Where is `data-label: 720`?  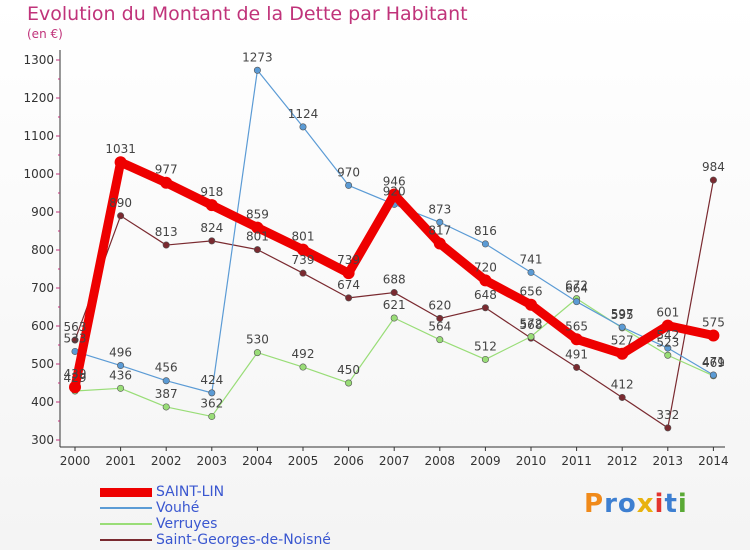 data-label: 720 is located at coordinates (485, 267).